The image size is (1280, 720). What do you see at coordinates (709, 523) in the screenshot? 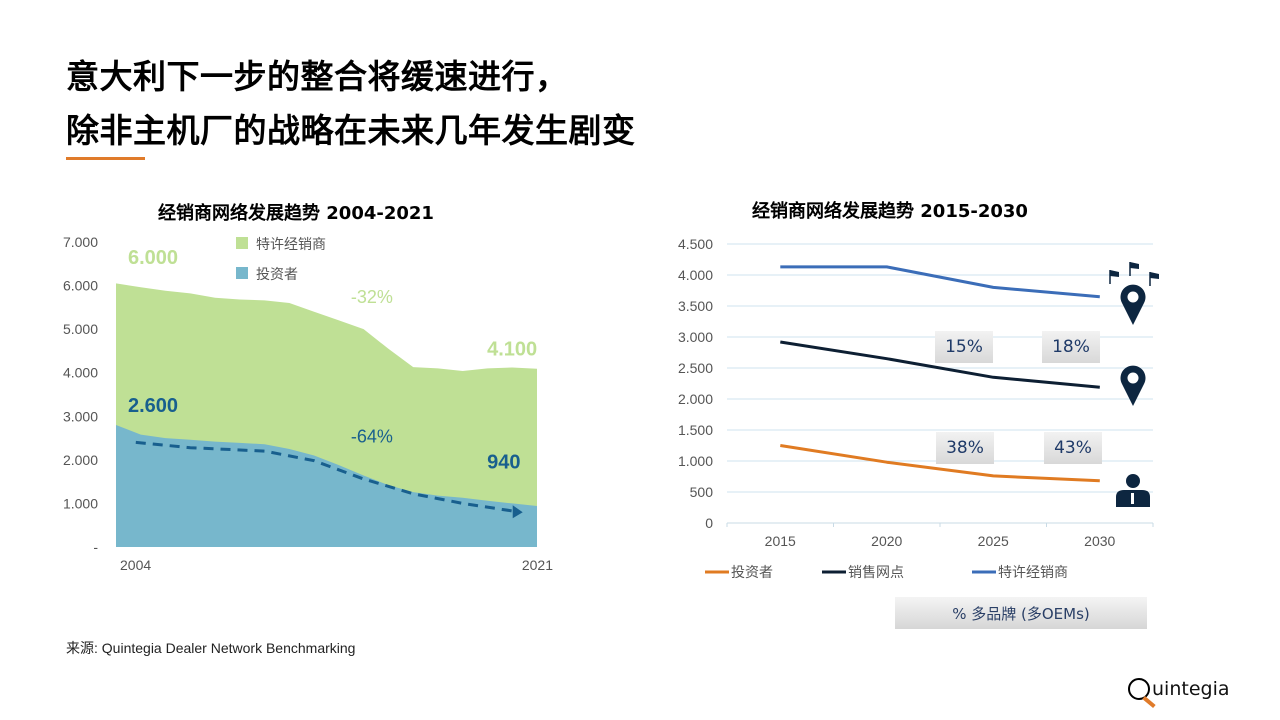
I see `right-y-tick-label: 0` at bounding box center [709, 523].